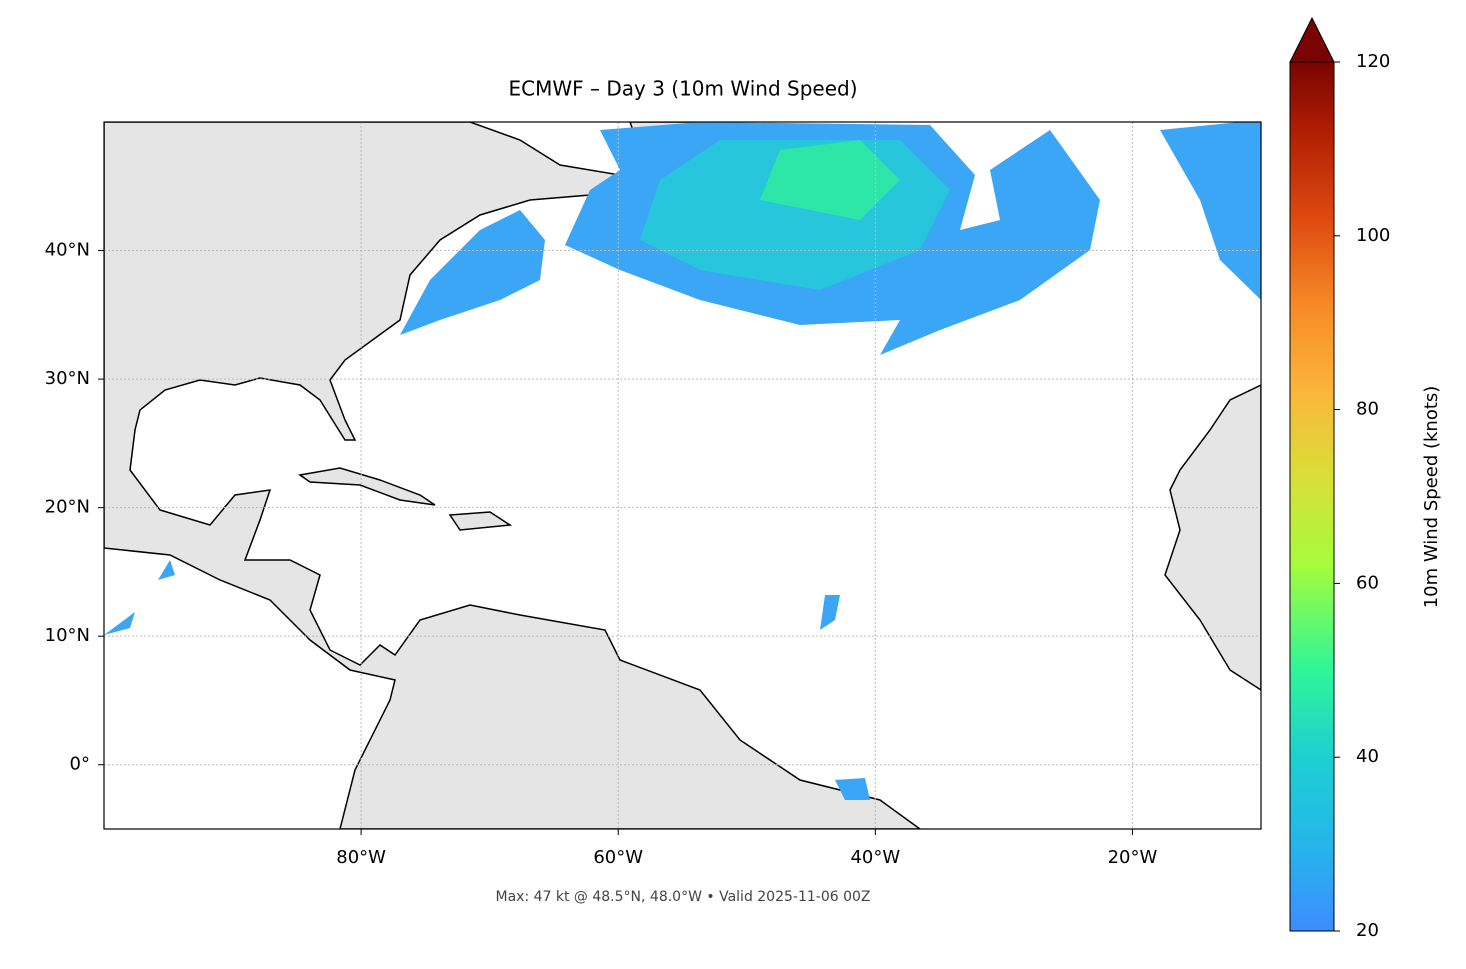 This screenshot has height=969, width=1466. Describe the element at coordinates (1373, 61) in the screenshot. I see `colorbar-tick-label: 120` at that location.